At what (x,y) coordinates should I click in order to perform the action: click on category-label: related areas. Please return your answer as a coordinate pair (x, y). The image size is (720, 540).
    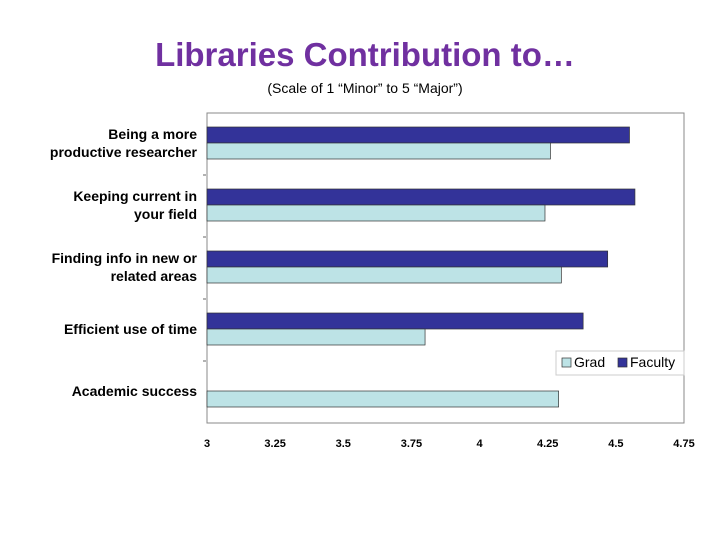
    Looking at the image, I should click on (154, 276).